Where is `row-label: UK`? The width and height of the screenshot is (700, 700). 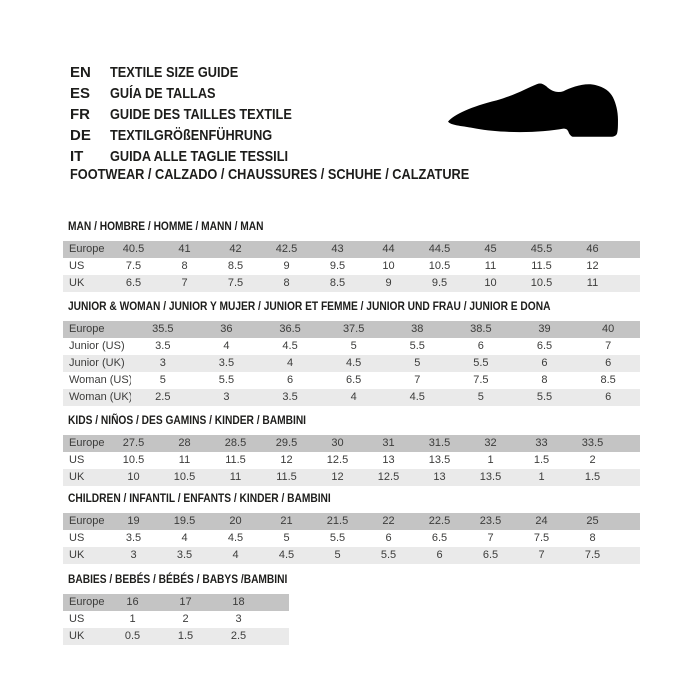
row-label: UK is located at coordinates (85, 555).